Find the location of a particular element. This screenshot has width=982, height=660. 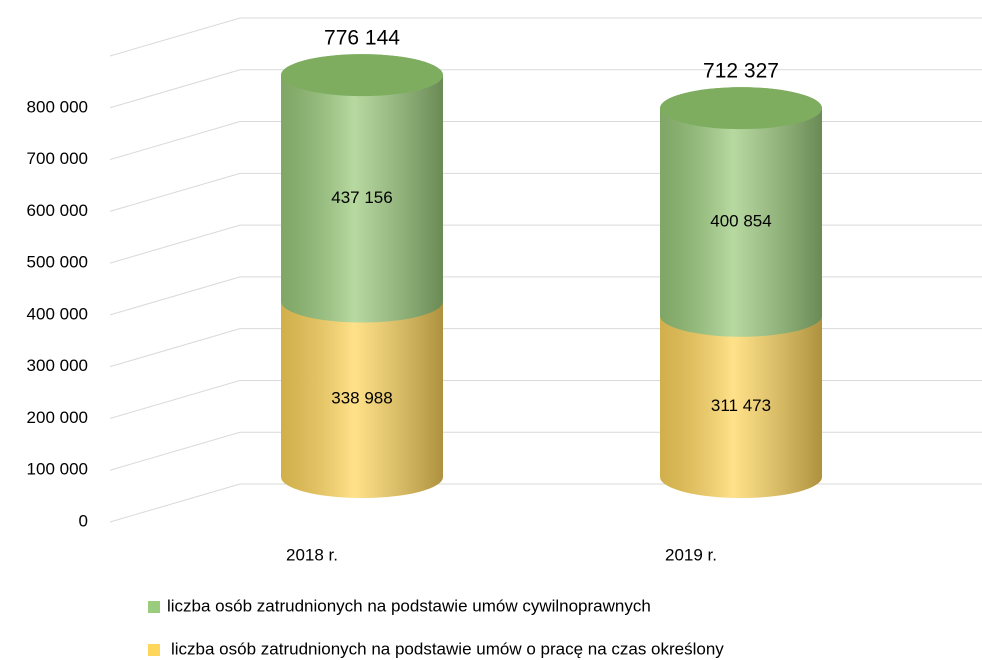

data-label: 437 156 is located at coordinates (361, 197).